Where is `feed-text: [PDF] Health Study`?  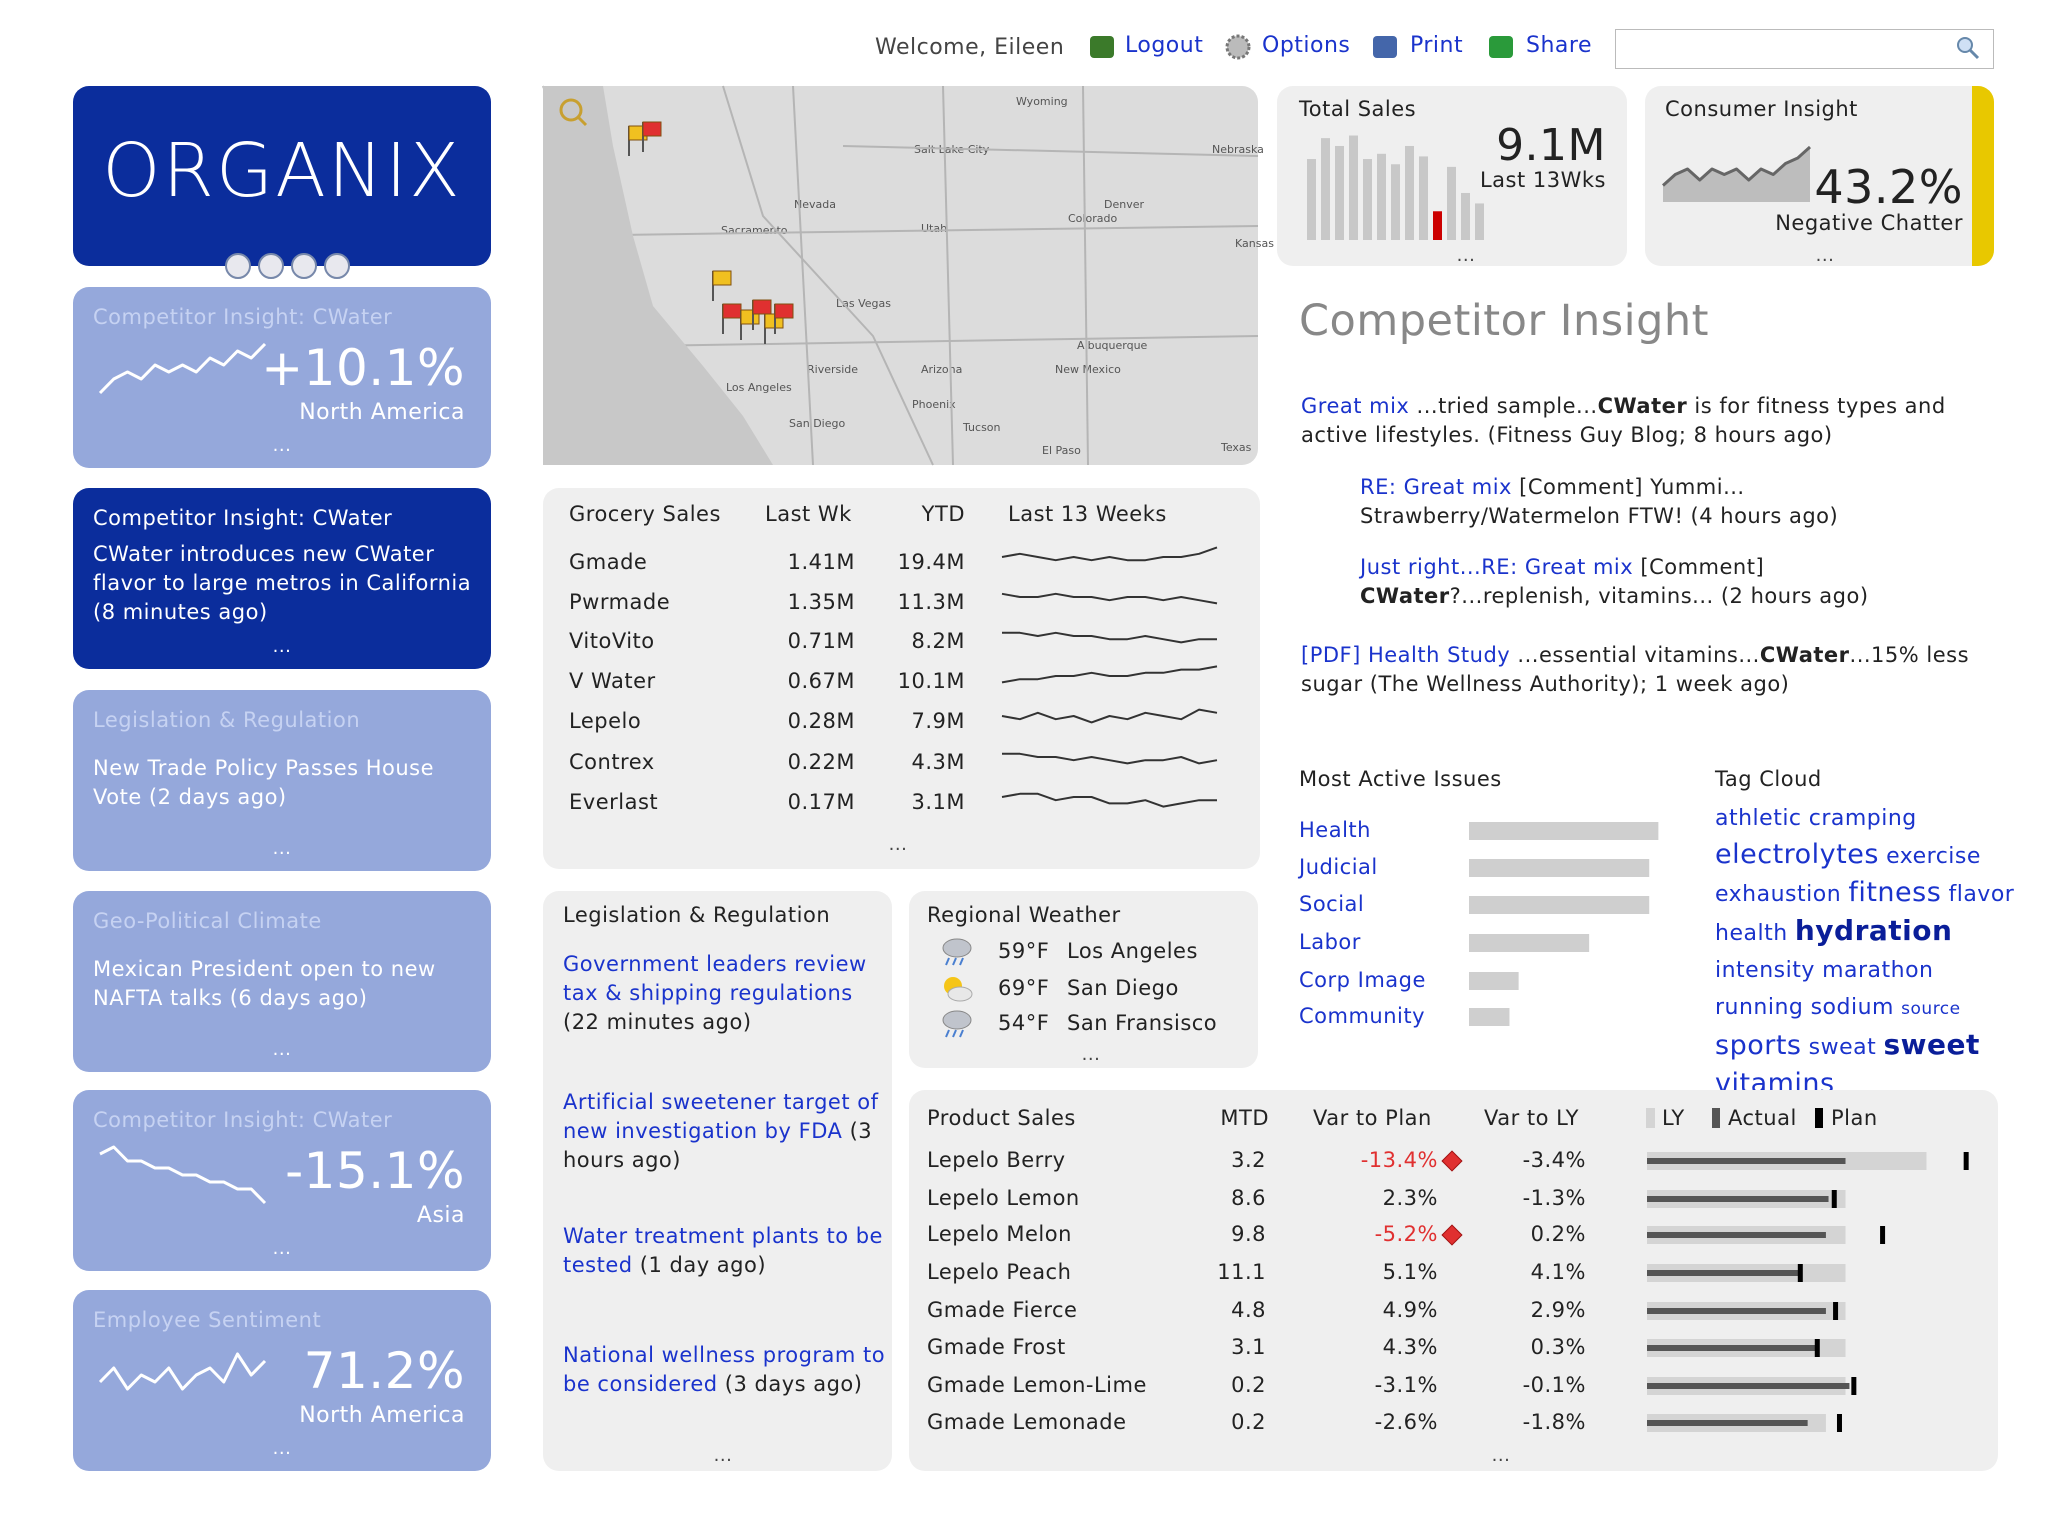
feed-text: [PDF] Health Study is located at coordinates (1406, 655).